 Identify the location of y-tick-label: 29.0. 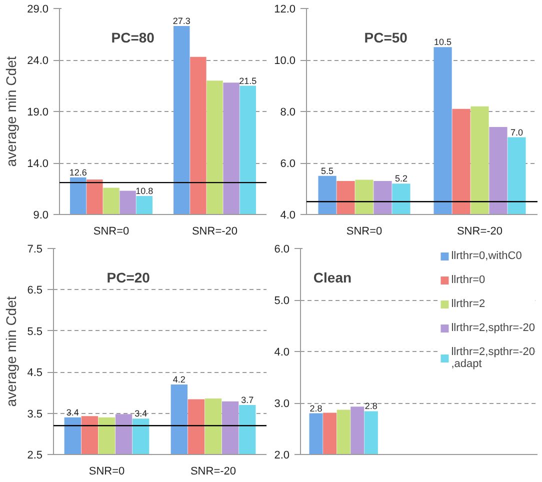
(38, 10).